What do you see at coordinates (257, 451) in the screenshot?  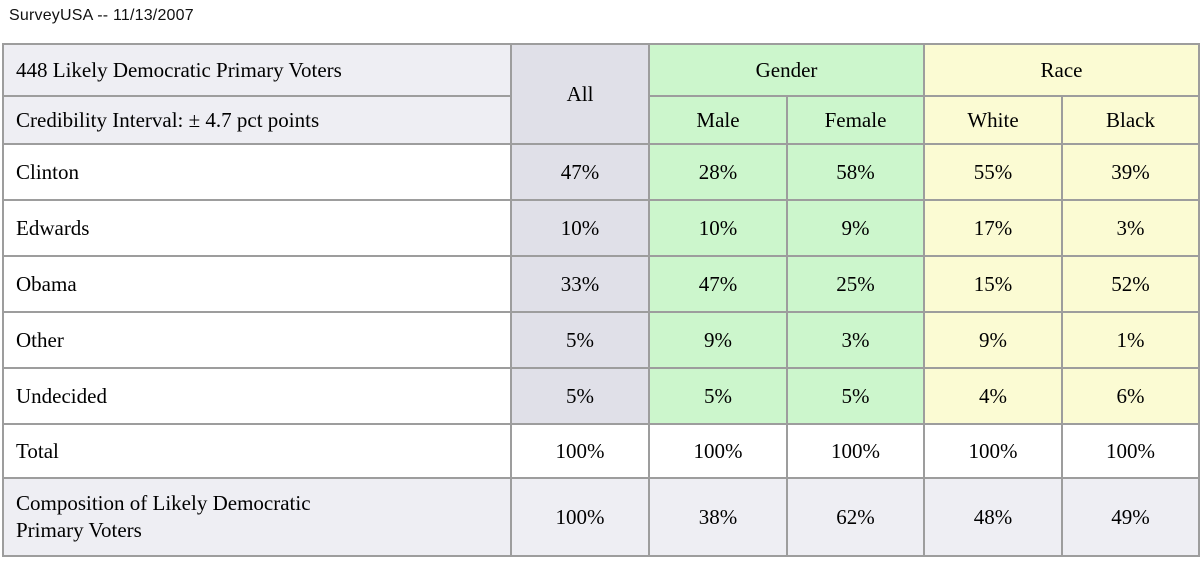 I see `row-label: Total` at bounding box center [257, 451].